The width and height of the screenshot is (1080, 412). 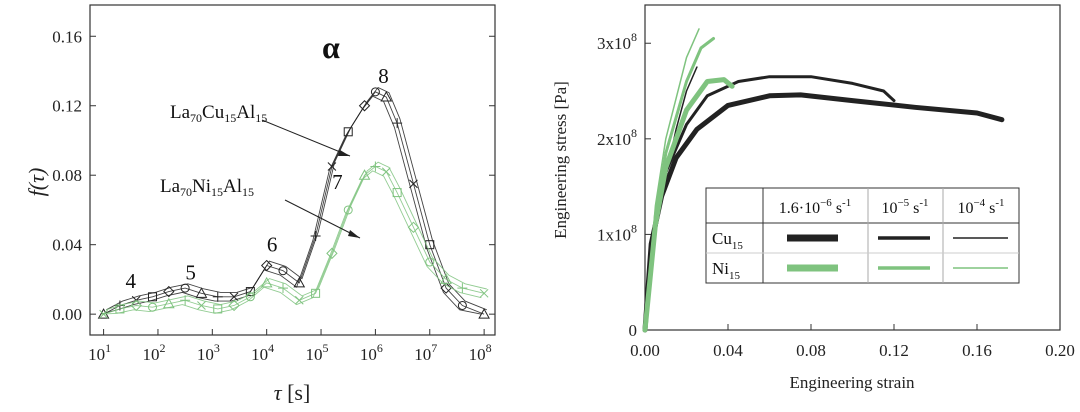 I want to click on left-y-tick-label: 0.08, so click(x=67, y=175).